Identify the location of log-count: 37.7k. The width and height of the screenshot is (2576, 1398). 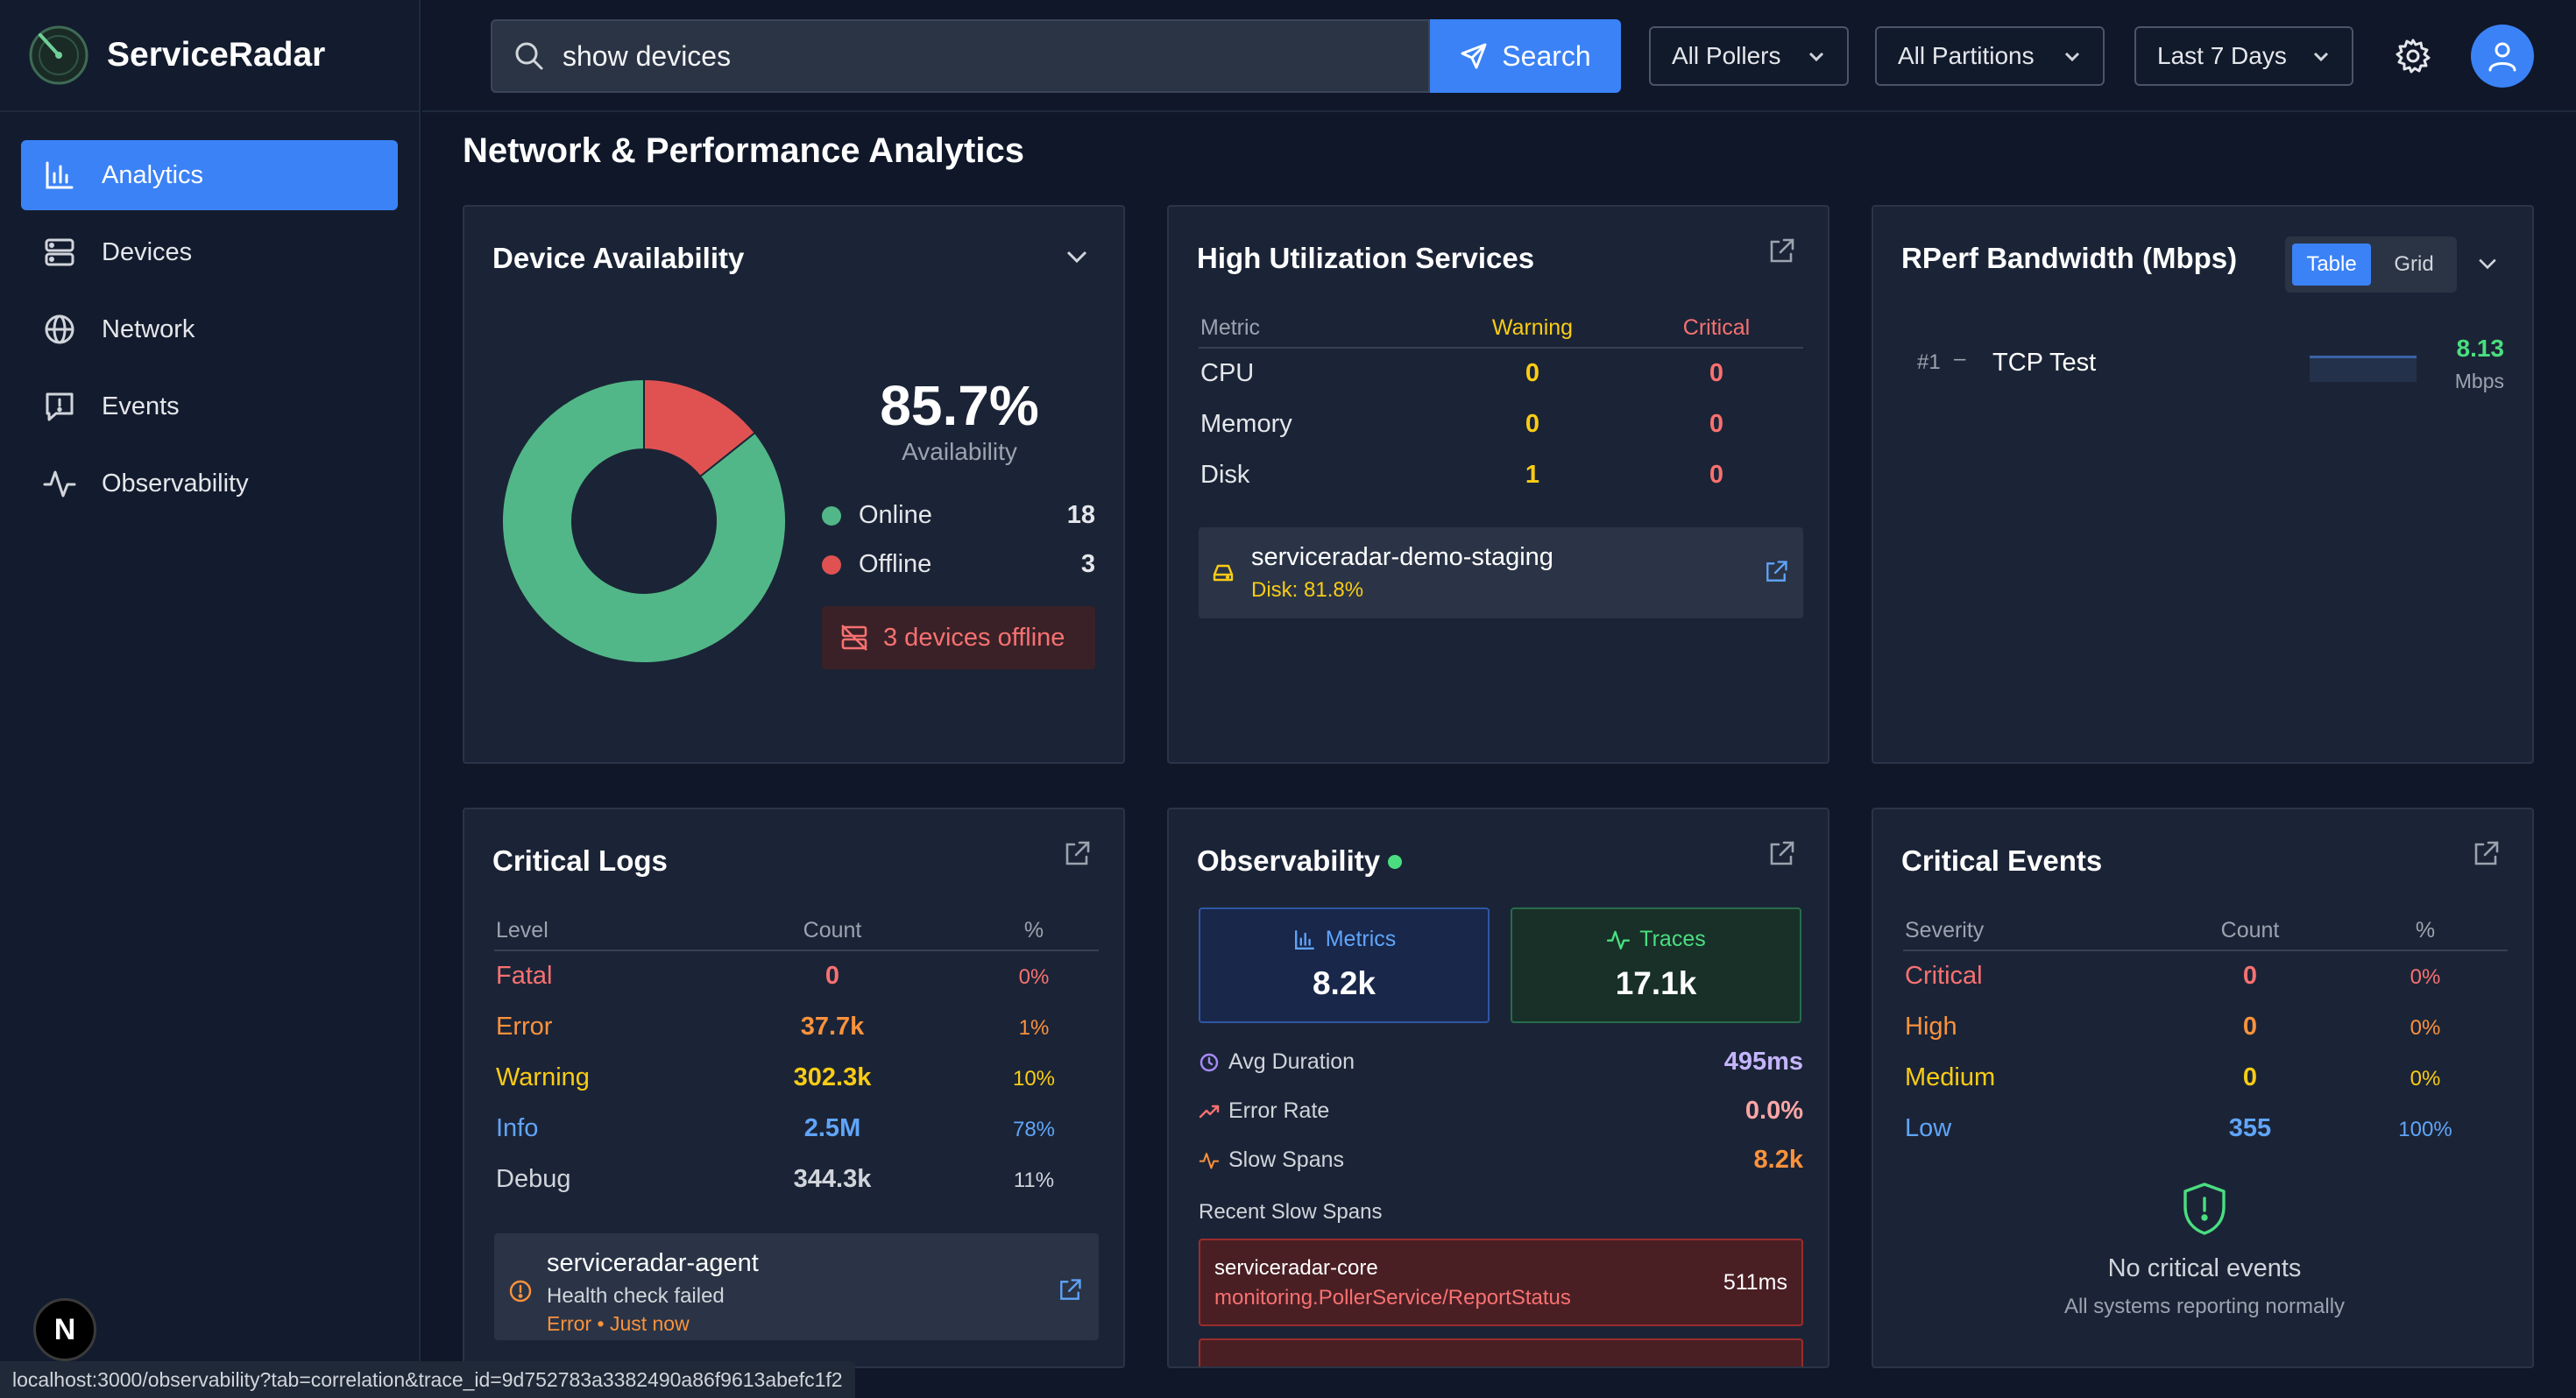
(832, 1027).